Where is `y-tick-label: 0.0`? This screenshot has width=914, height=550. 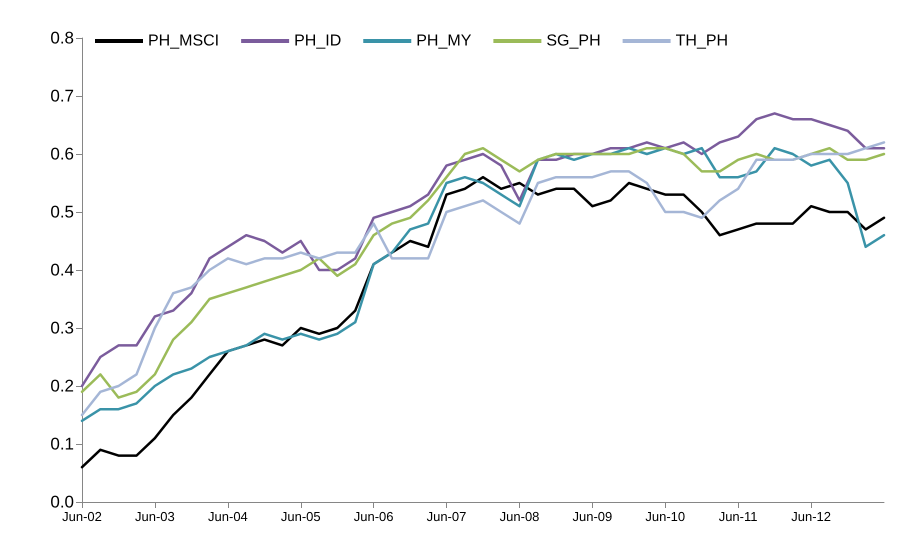
y-tick-label: 0.0 is located at coordinates (62, 502).